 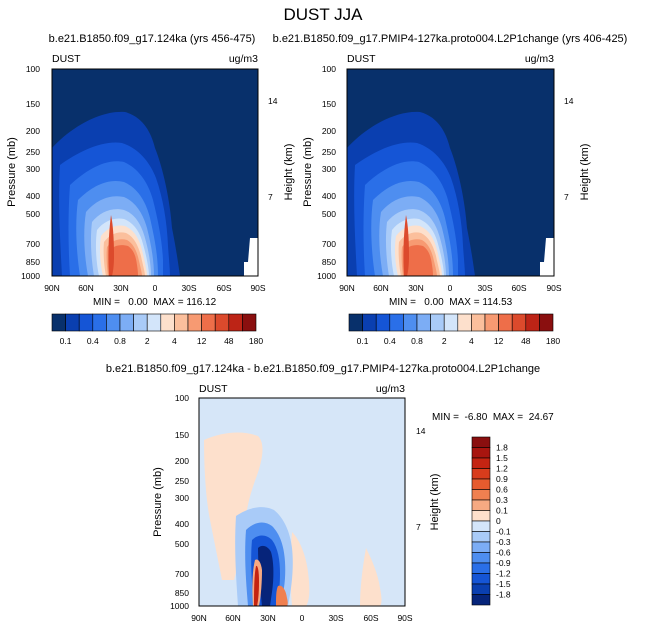 What do you see at coordinates (329, 169) in the screenshot?
I see `panel-2-y-tick-label: 300` at bounding box center [329, 169].